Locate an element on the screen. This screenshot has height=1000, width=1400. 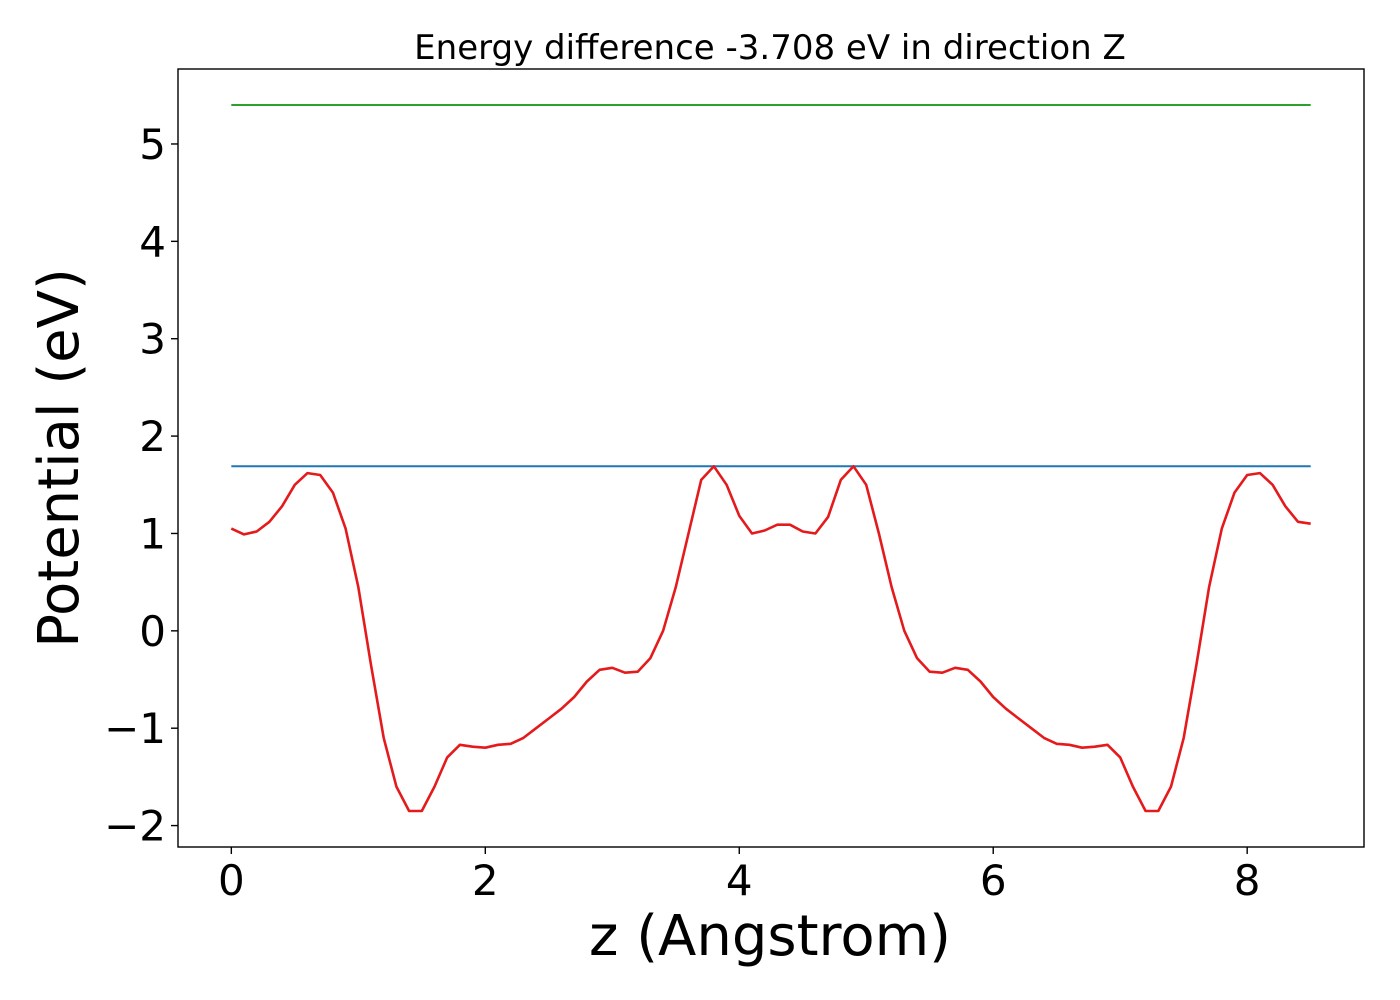
y-tick-label: 0 is located at coordinates (152, 631).